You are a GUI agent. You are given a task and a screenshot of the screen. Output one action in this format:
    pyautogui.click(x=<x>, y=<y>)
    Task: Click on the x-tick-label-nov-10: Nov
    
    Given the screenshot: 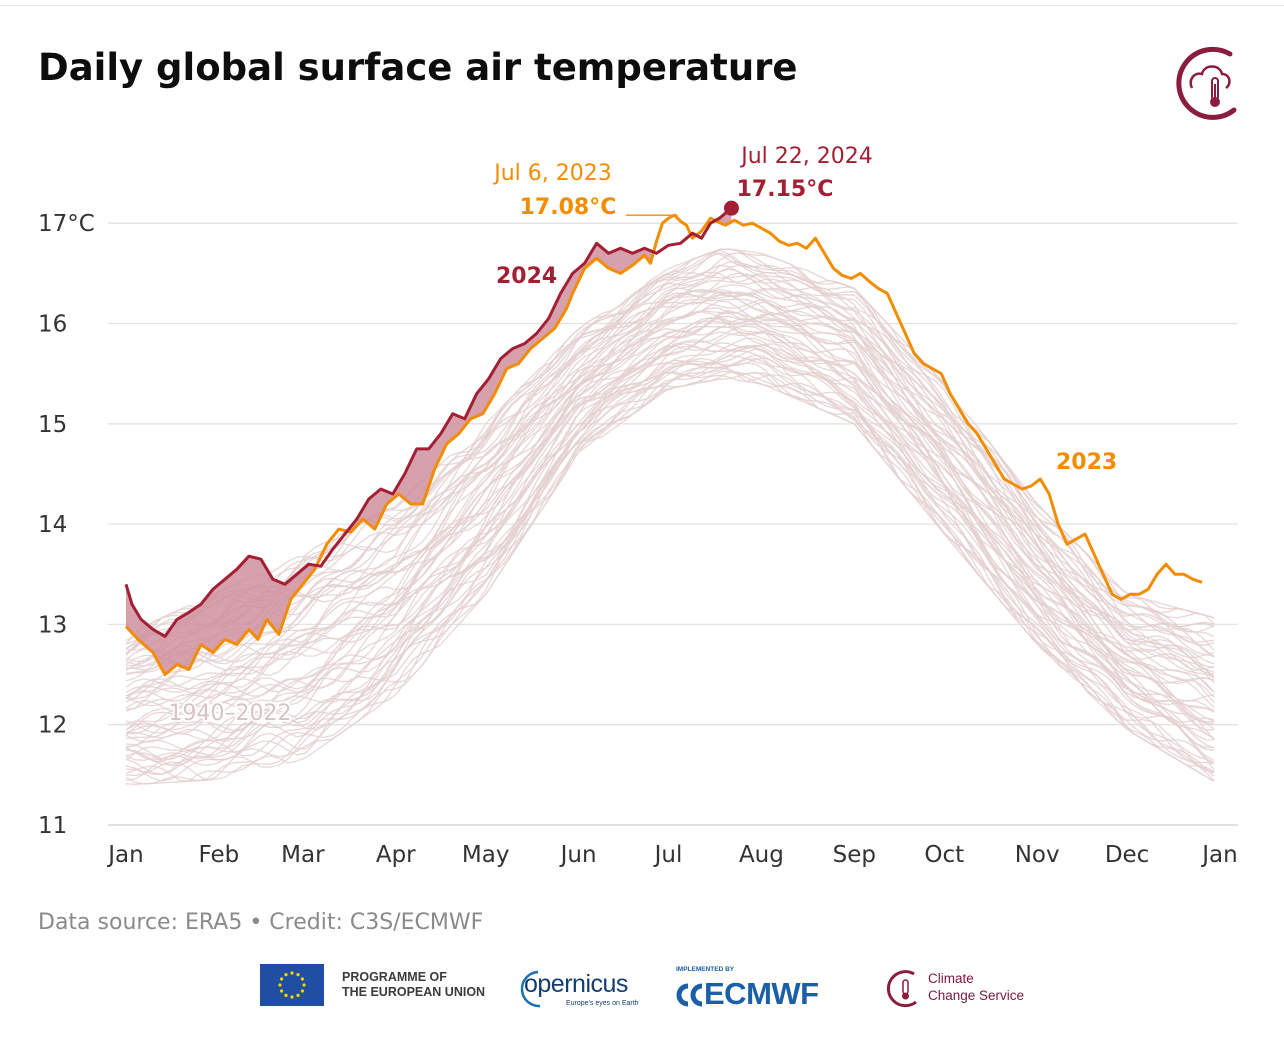 What is the action you would take?
    pyautogui.click(x=1037, y=855)
    